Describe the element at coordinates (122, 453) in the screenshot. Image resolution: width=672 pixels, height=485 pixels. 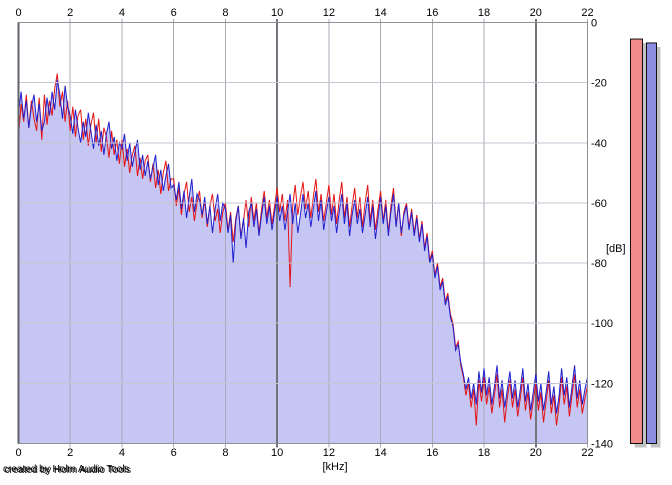
I see `x-tick-label-bottom-4: 4` at that location.